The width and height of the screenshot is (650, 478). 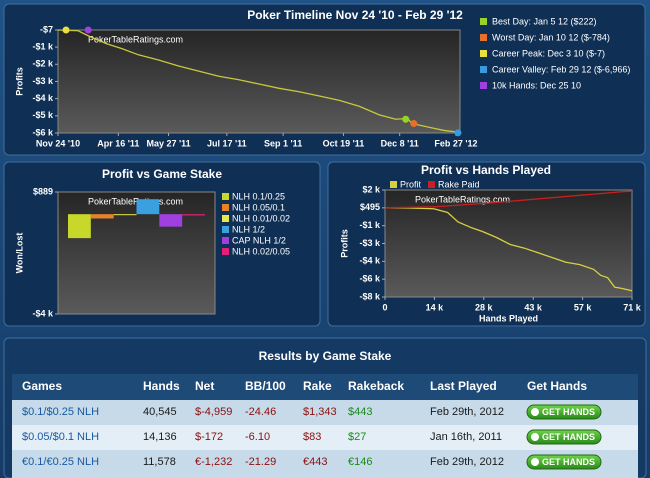 What do you see at coordinates (260, 462) in the screenshot?
I see `table-cell: -21.29` at bounding box center [260, 462].